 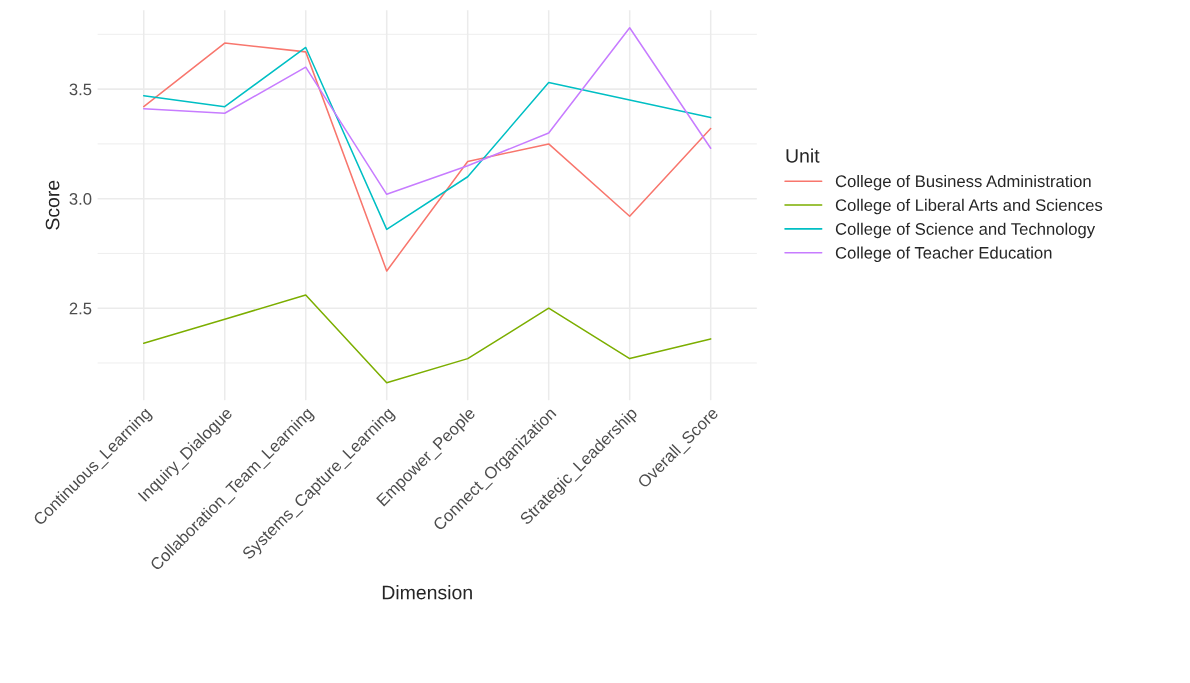 I want to click on legend-label: College of Liberal Arts and Sciences, so click(x=969, y=206).